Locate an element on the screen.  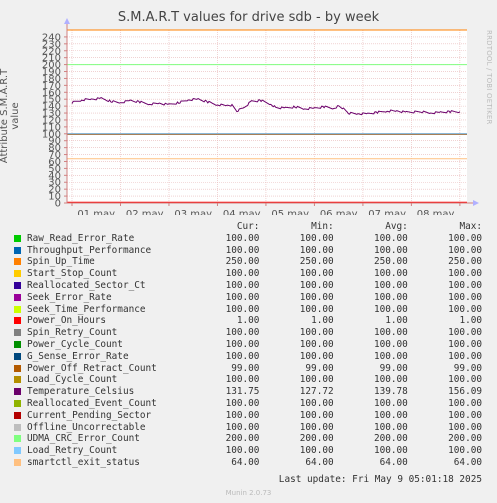
y-tick-label: 230 is located at coordinates (51, 44).